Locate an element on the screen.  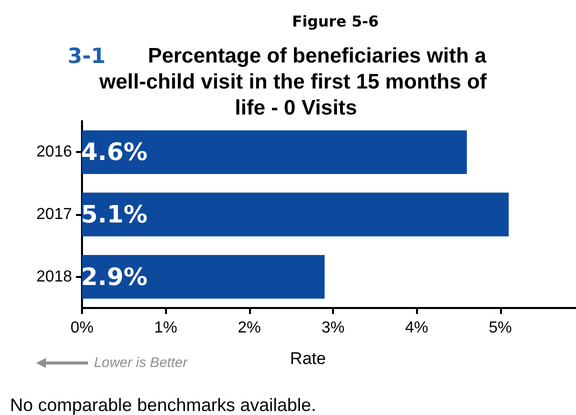
x-tick-label: 0% is located at coordinates (82, 328).